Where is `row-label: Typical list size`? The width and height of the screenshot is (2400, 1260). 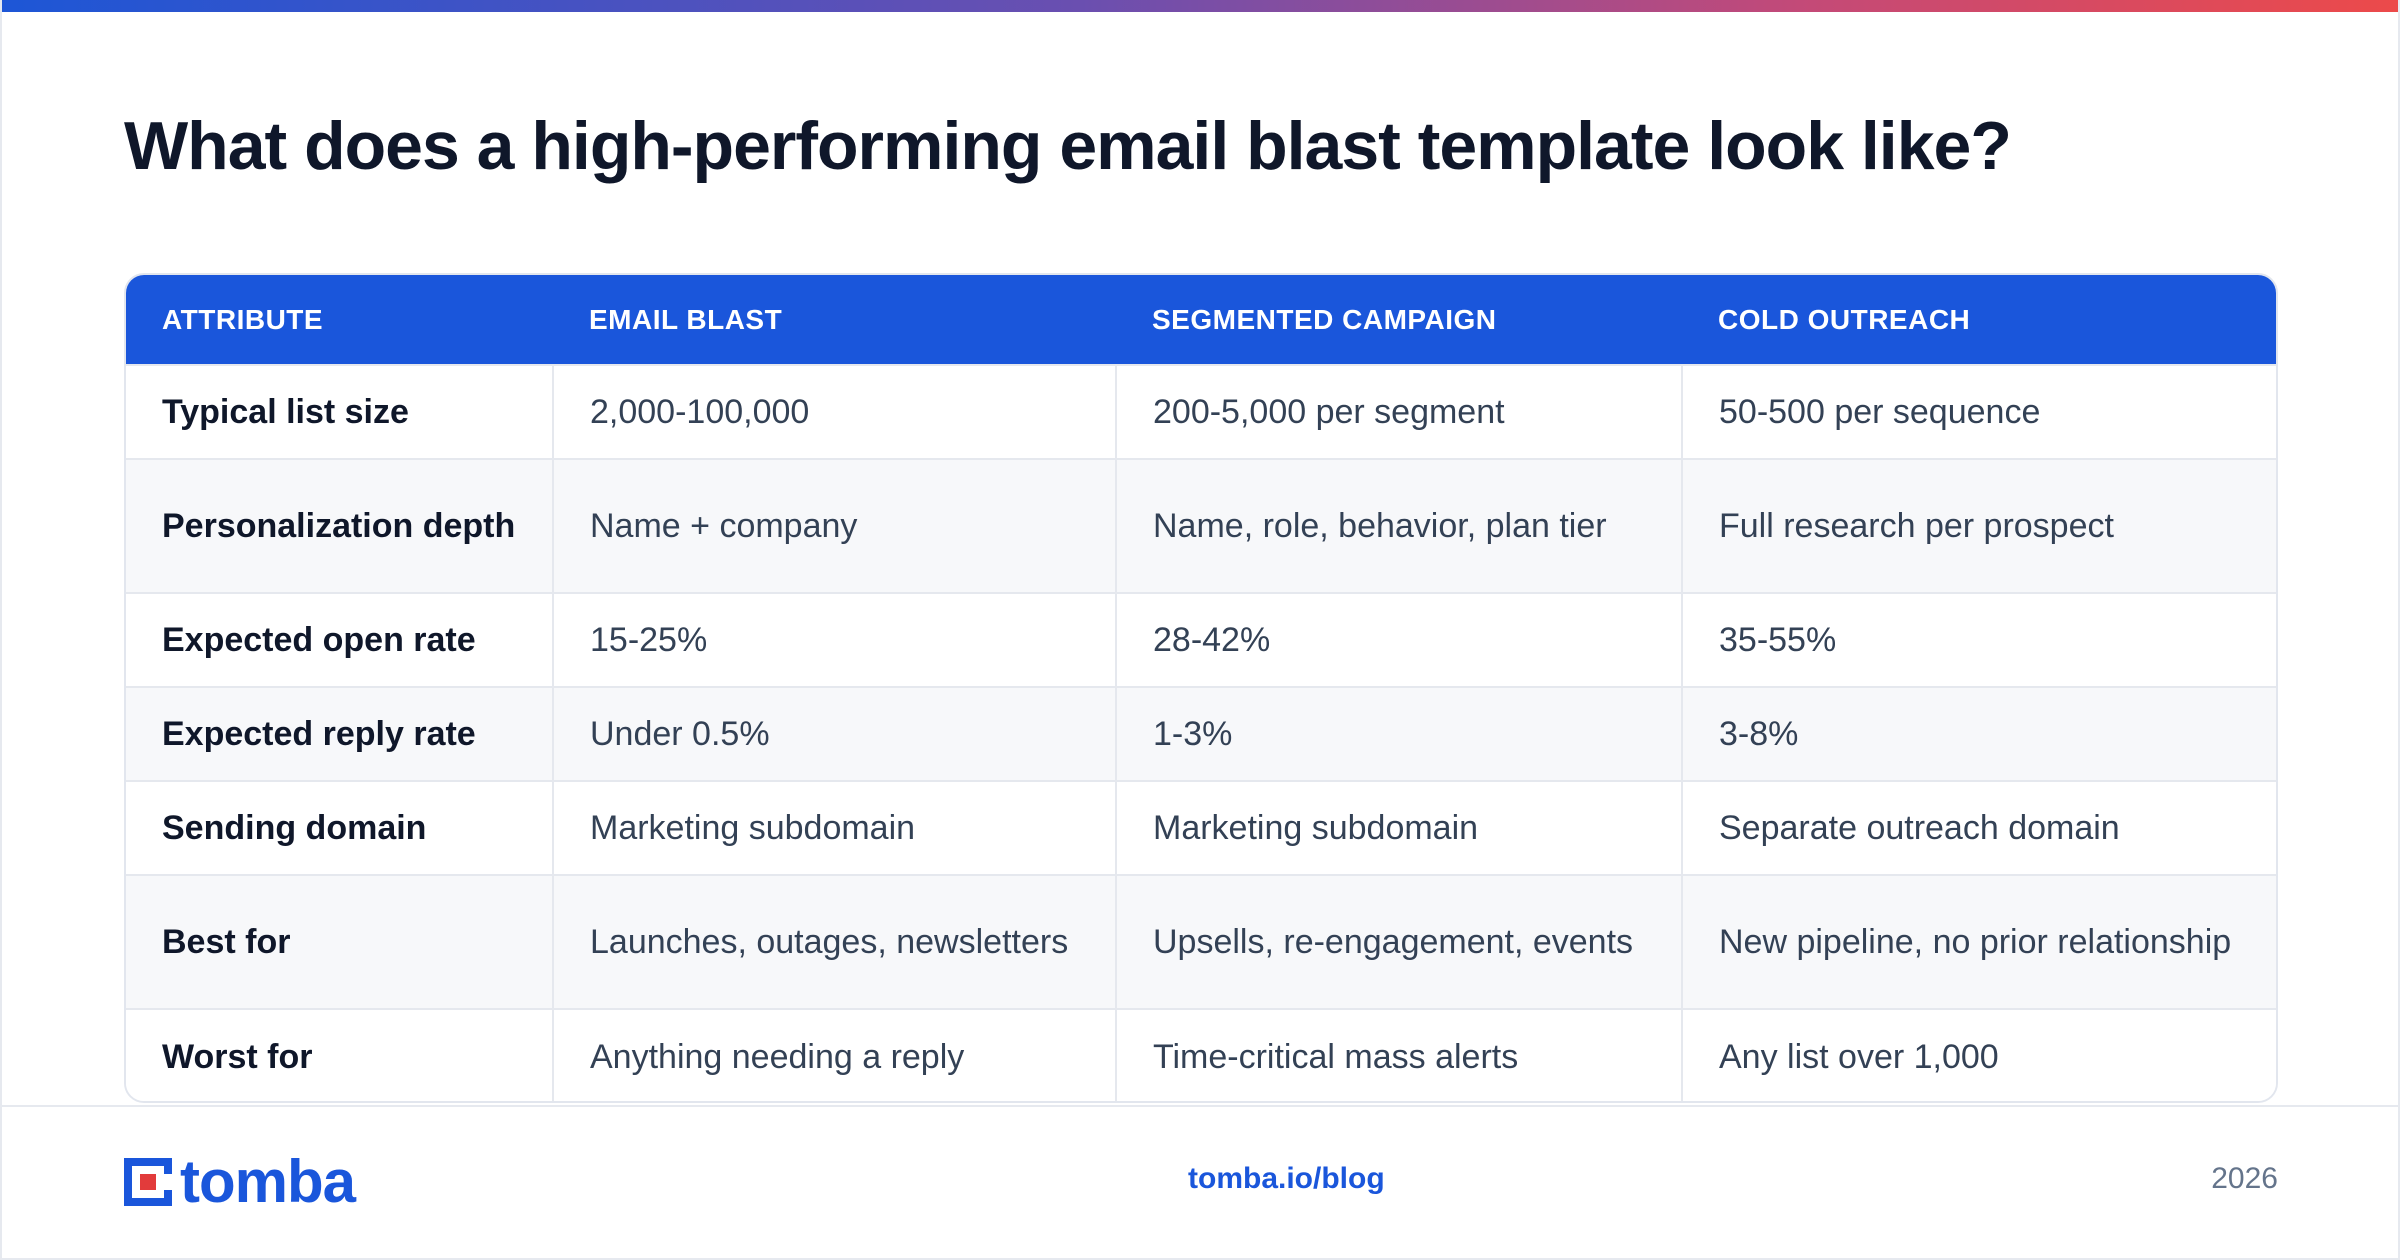
row-label: Typical list size is located at coordinates (339, 411).